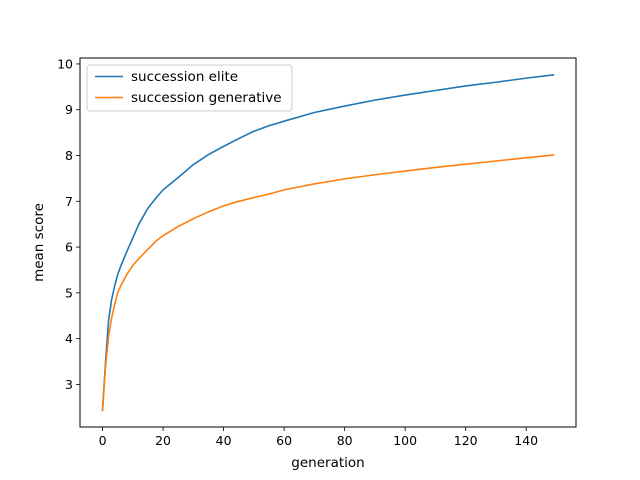  Describe the element at coordinates (69, 384) in the screenshot. I see `y-tick-label-3: 3` at that location.